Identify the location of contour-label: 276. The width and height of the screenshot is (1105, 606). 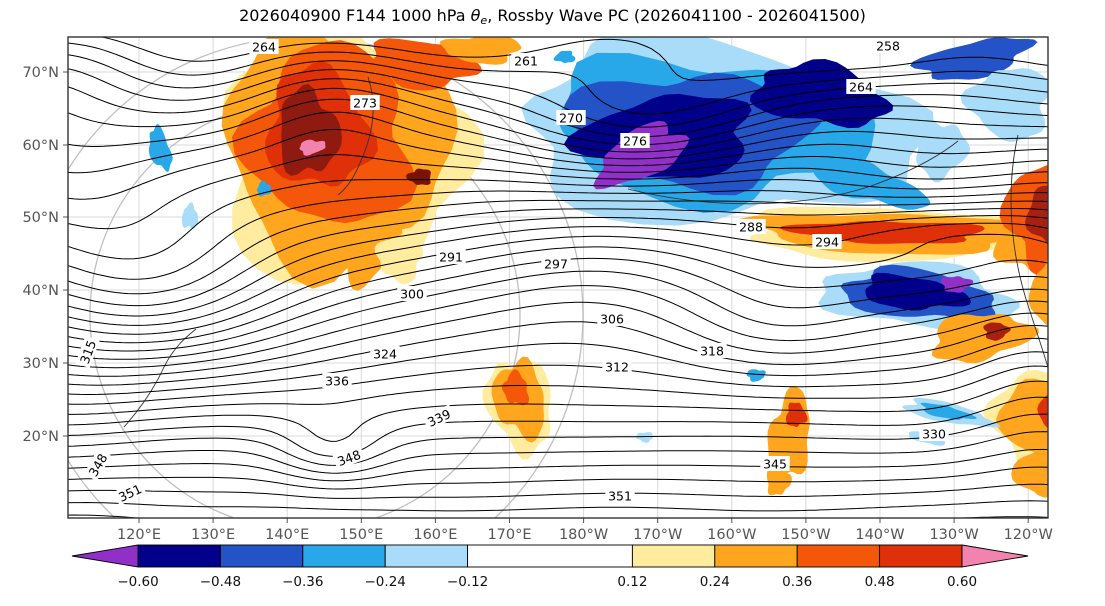
(635, 141).